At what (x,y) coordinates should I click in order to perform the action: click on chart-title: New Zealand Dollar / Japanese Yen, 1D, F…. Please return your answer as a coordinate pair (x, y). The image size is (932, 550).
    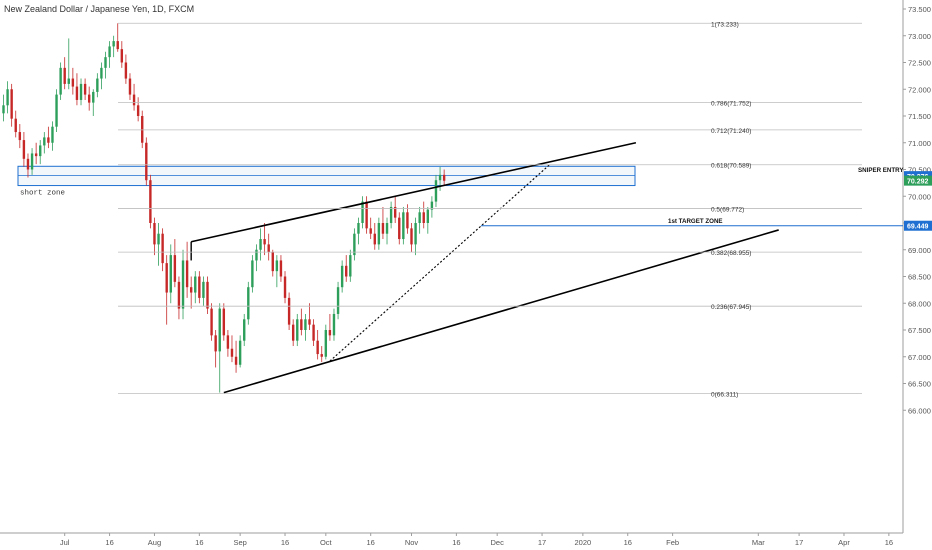
    Looking at the image, I should click on (99, 9).